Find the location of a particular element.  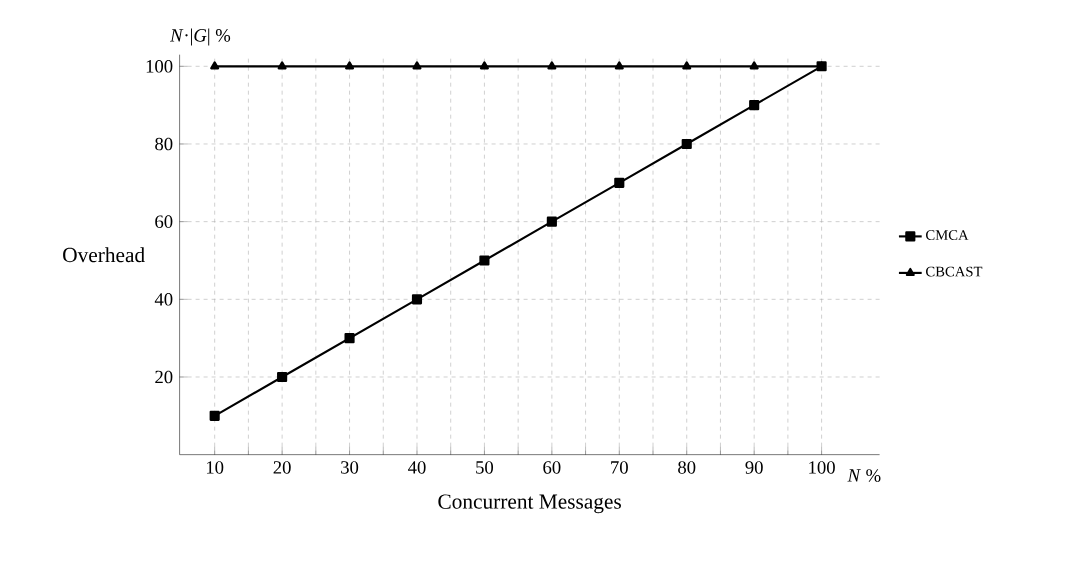

x-tick-label: 10 is located at coordinates (215, 467).